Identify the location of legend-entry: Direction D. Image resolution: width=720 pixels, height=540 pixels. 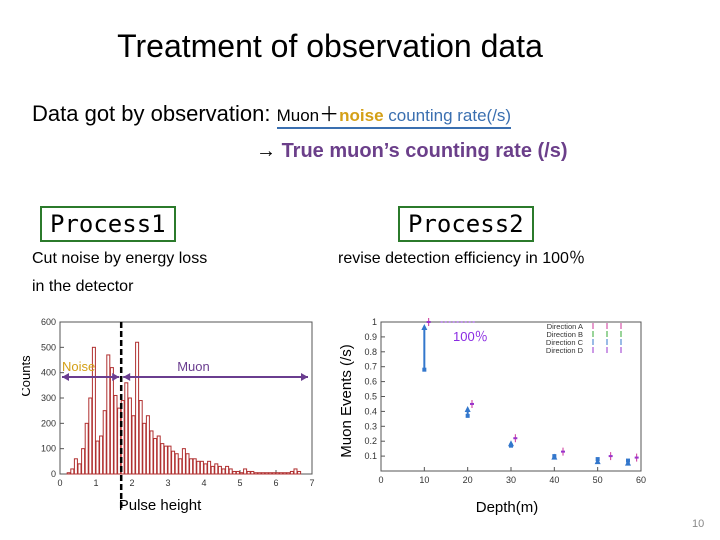
(565, 350).